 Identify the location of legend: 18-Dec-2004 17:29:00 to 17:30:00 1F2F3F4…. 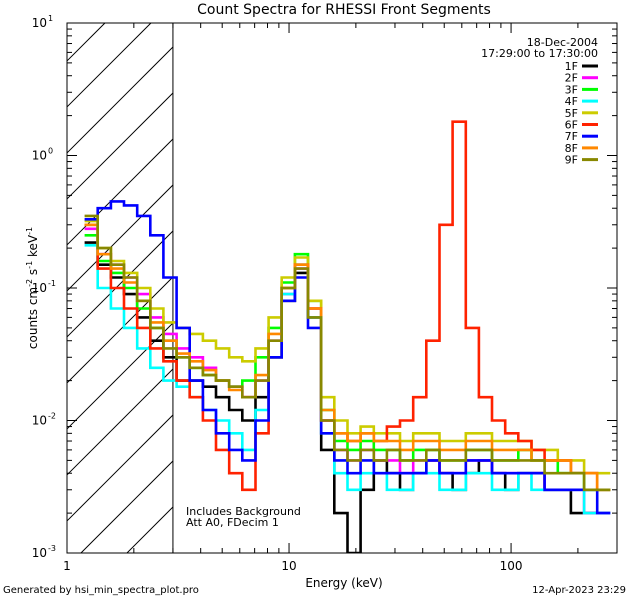
(539, 101).